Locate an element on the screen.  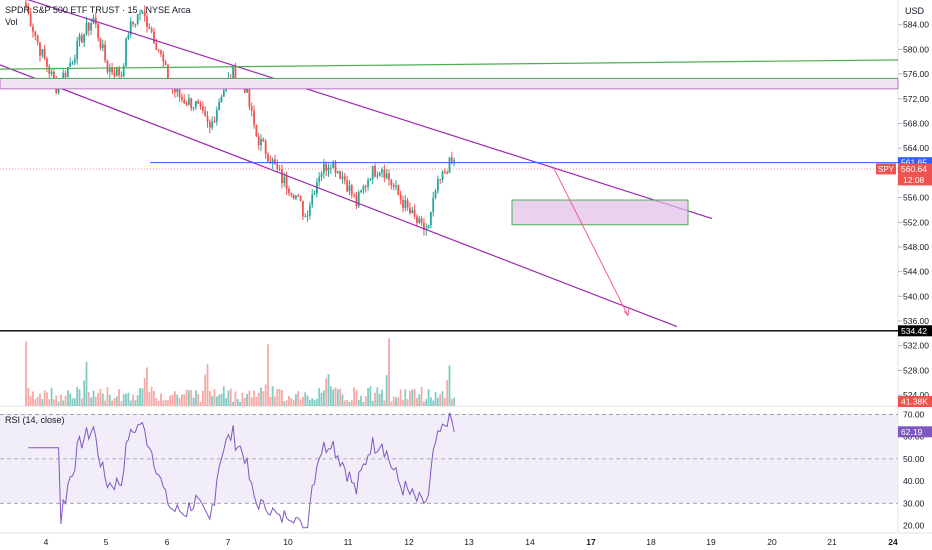
volume-value-tag: 41.38K is located at coordinates (914, 402).